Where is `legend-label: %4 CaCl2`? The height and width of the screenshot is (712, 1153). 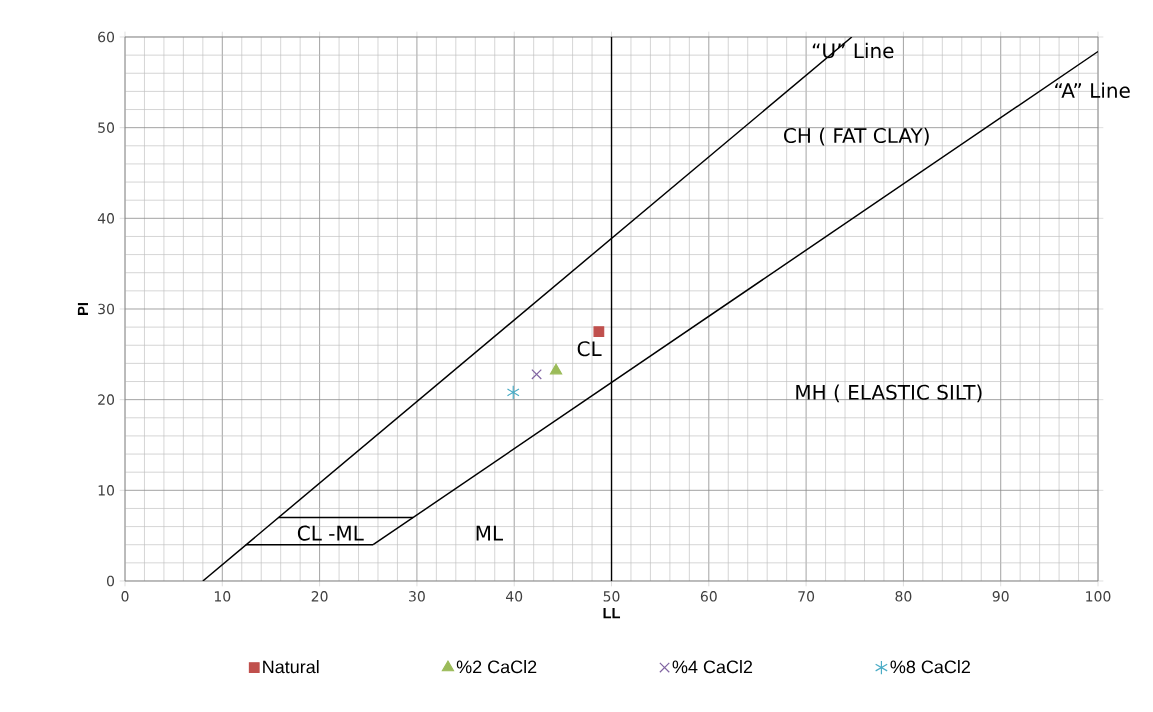 legend-label: %4 CaCl2 is located at coordinates (712, 667).